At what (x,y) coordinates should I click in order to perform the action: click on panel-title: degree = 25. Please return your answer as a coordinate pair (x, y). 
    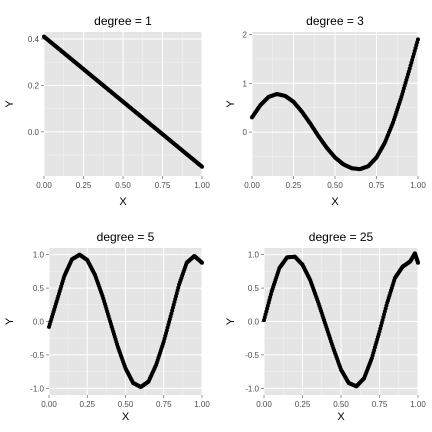
    Looking at the image, I should click on (341, 237).